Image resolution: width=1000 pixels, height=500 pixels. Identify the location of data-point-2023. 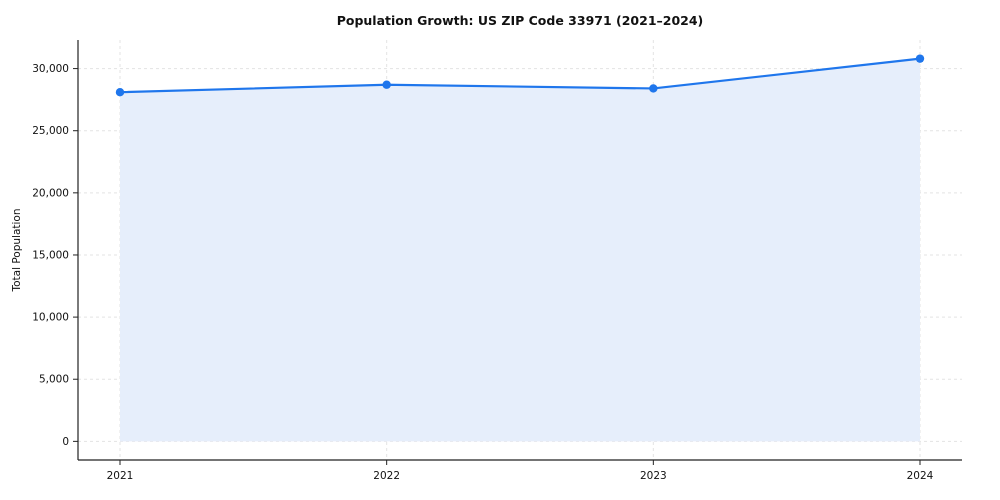
(653, 88).